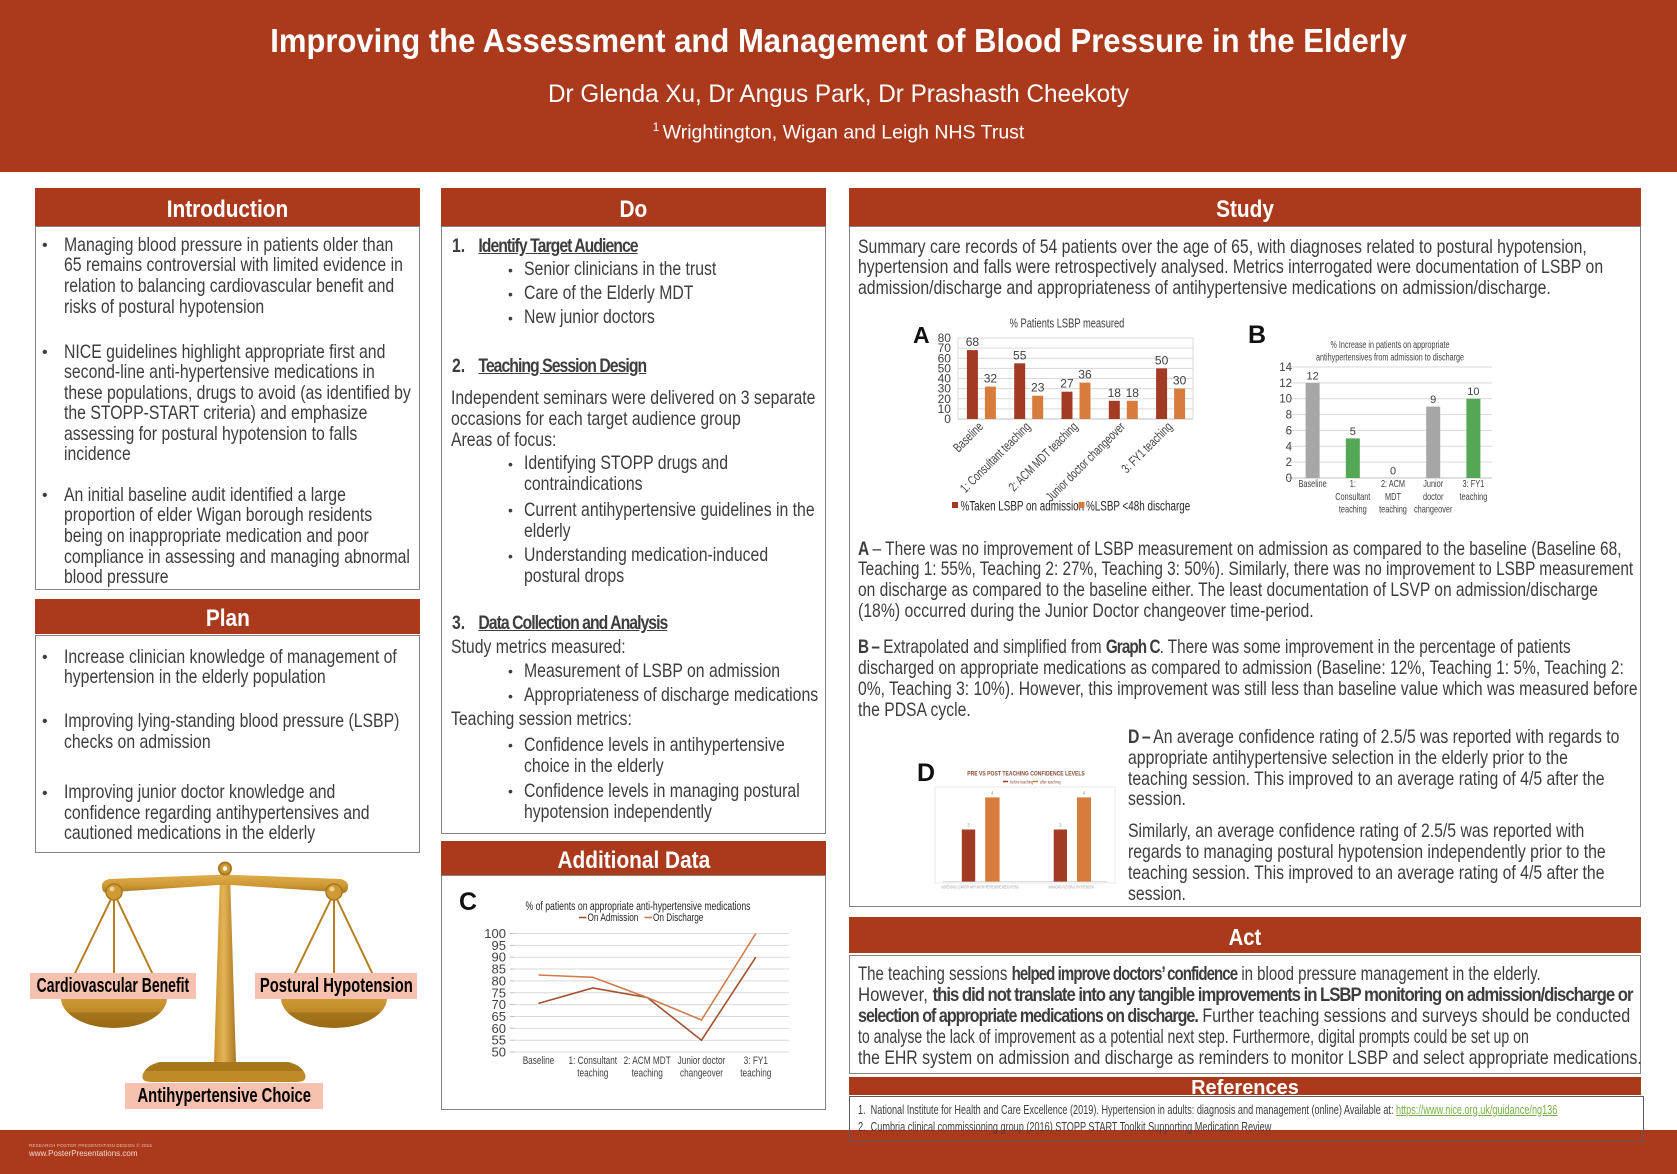 The image size is (1677, 1174). Describe the element at coordinates (1352, 497) in the screenshot. I see `svg-text: Consultant` at that location.